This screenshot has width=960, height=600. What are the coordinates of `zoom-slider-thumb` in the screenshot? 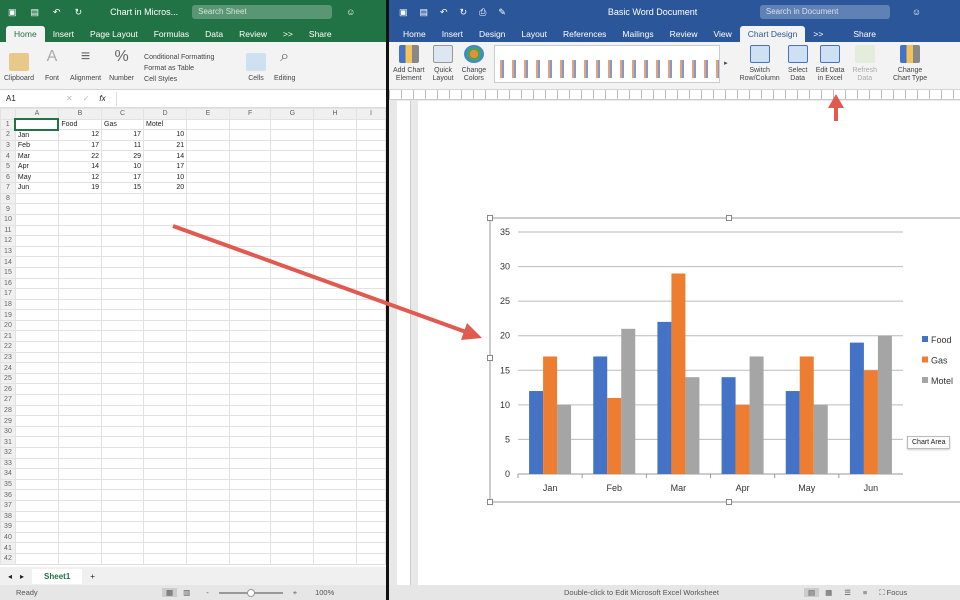 It's located at (250, 592).